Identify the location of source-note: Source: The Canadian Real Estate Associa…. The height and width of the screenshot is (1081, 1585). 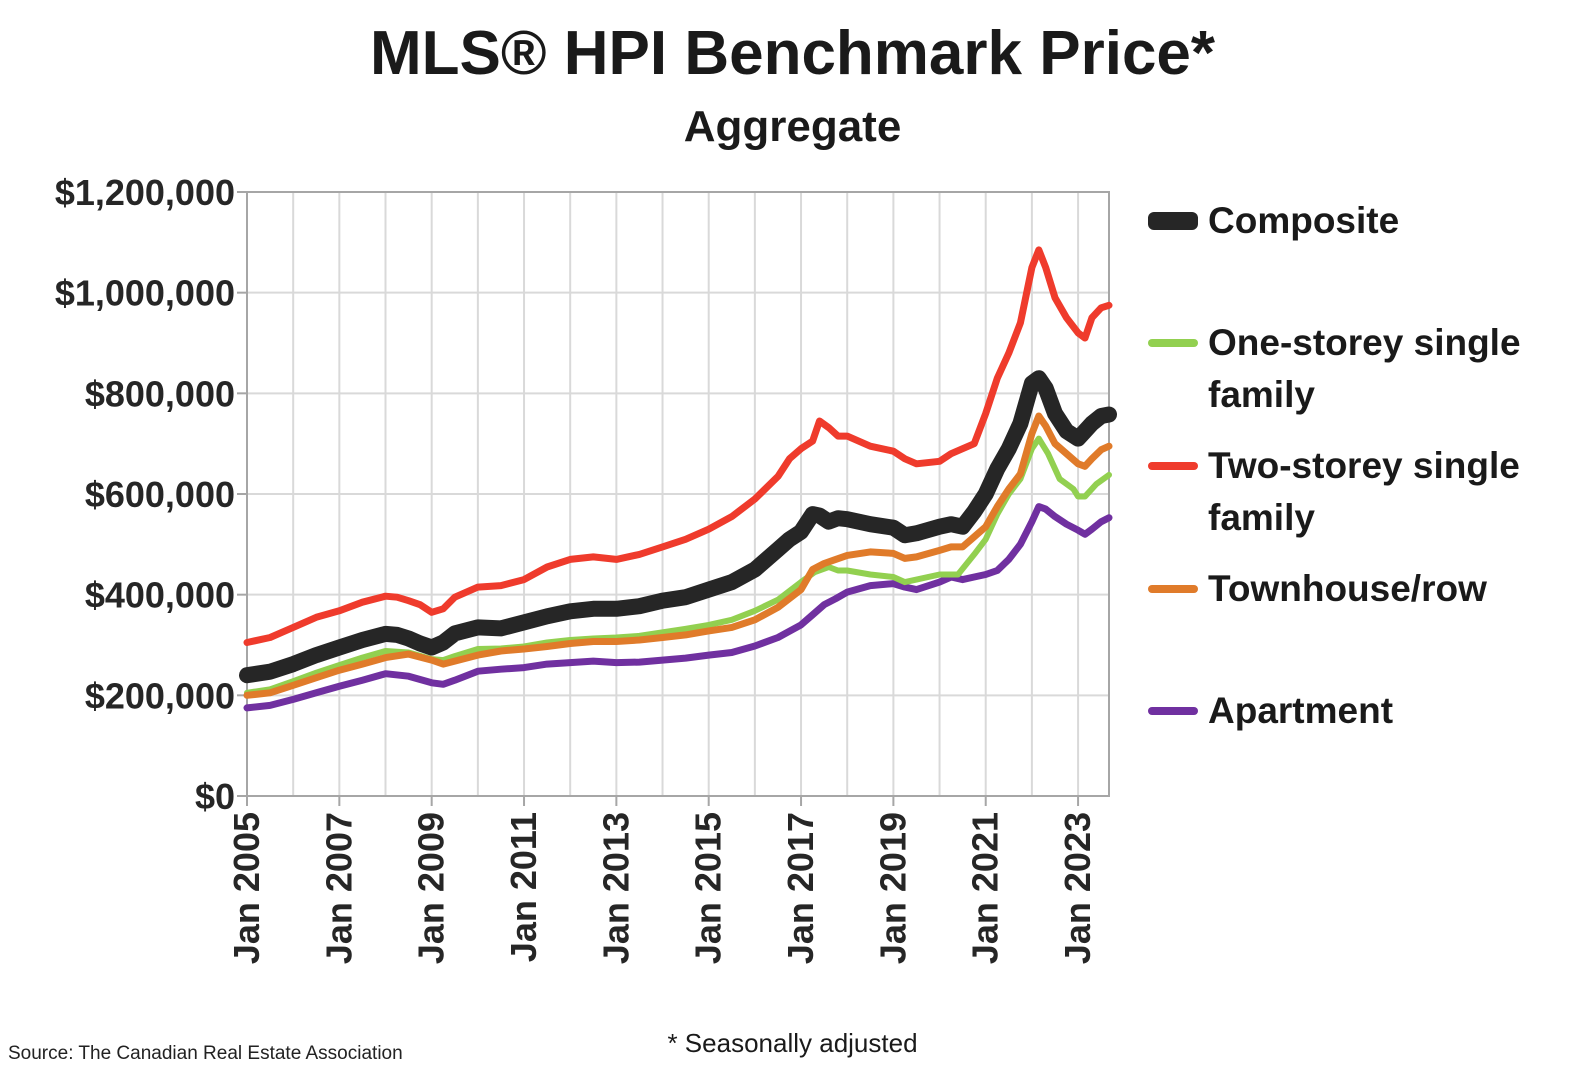
(205, 1053).